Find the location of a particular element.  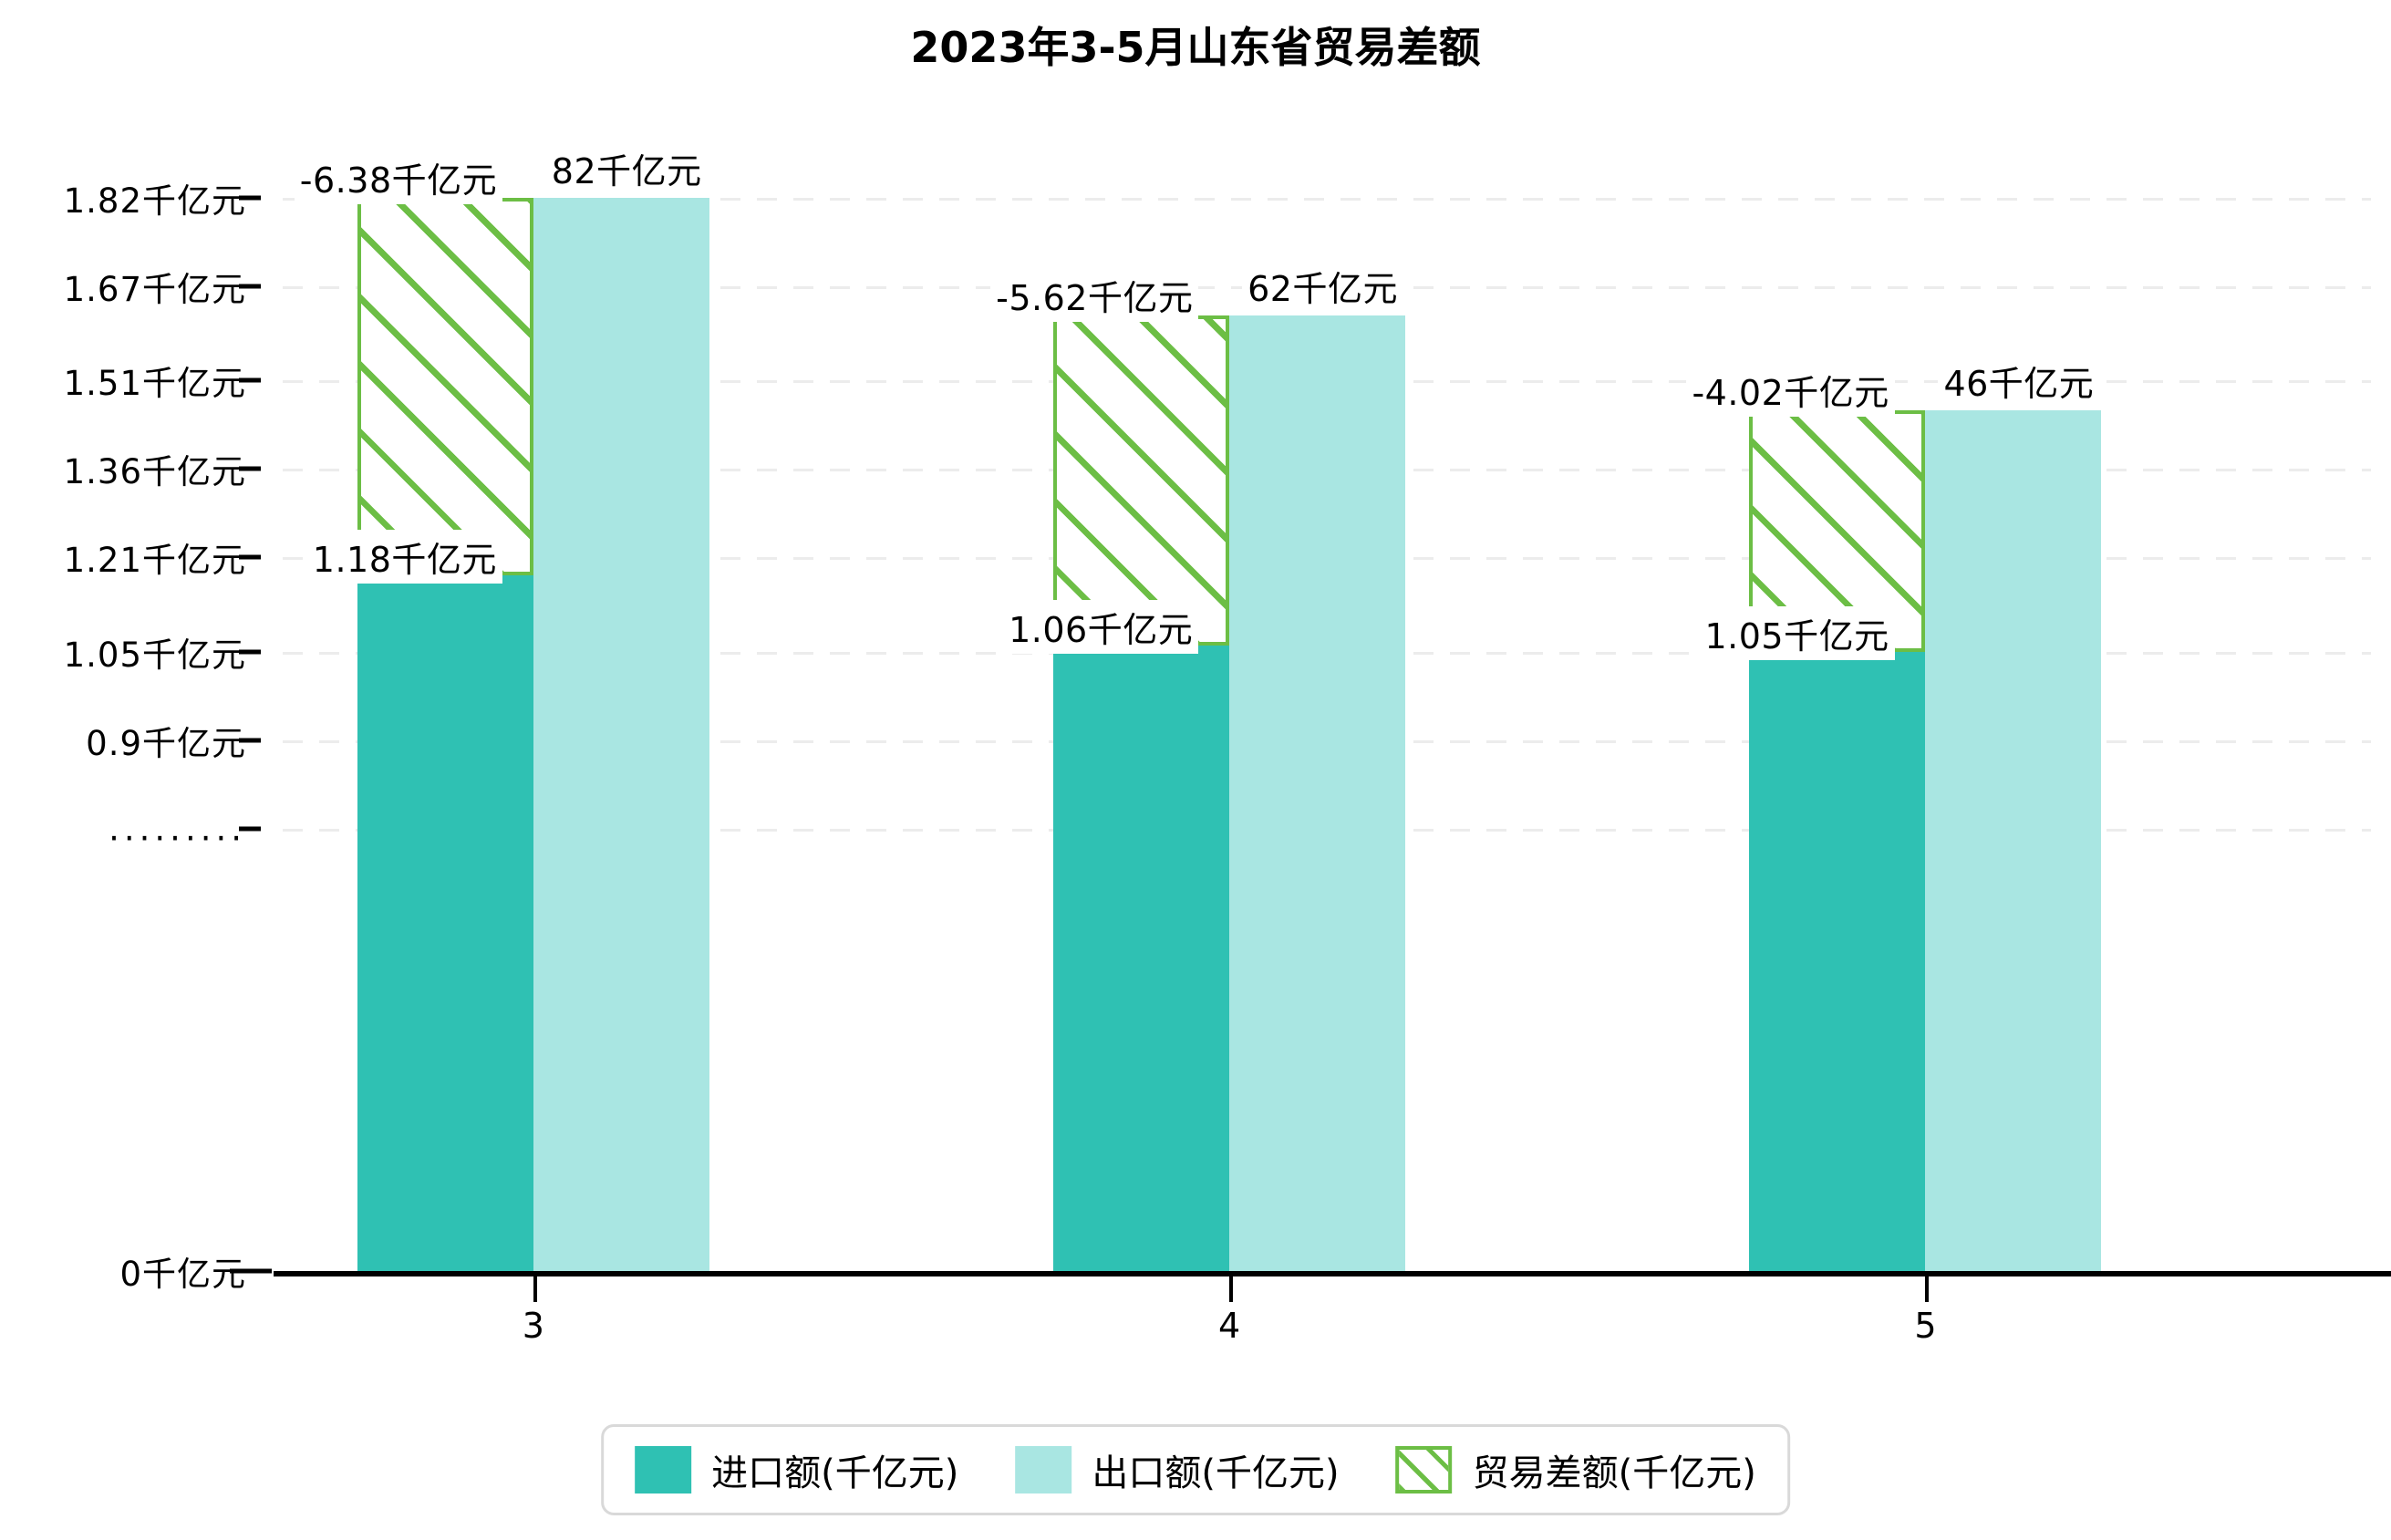

y-axis-tick-label: 1.82千亿元 is located at coordinates (155, 201).